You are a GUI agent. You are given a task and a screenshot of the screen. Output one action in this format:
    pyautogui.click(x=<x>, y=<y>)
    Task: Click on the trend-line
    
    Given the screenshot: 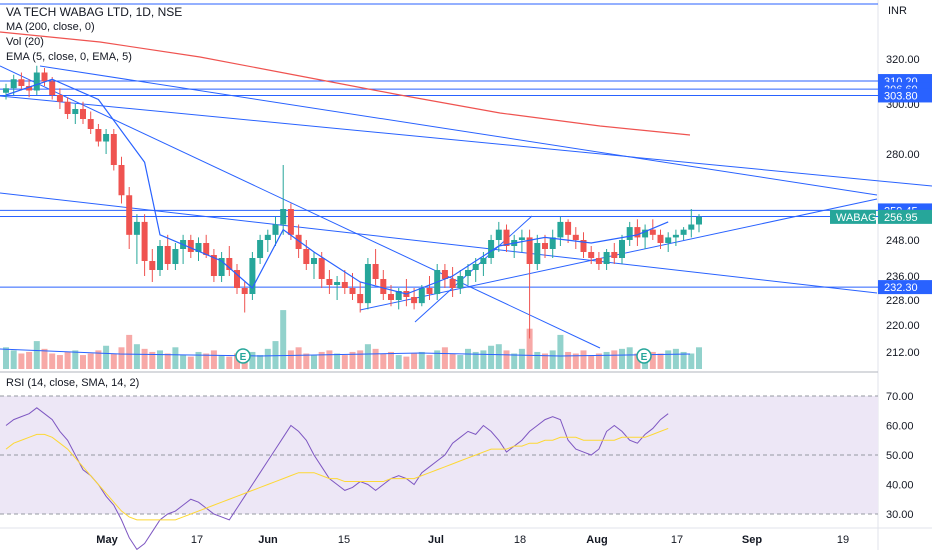 What is the action you would take?
    pyautogui.click(x=618, y=254)
    